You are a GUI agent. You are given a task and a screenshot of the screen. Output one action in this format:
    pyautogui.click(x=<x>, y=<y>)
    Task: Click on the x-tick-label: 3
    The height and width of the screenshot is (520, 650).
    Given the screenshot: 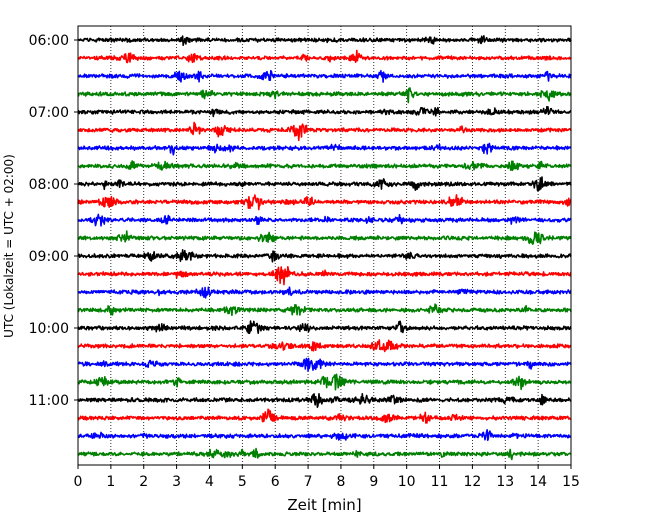 What is the action you would take?
    pyautogui.click(x=176, y=482)
    